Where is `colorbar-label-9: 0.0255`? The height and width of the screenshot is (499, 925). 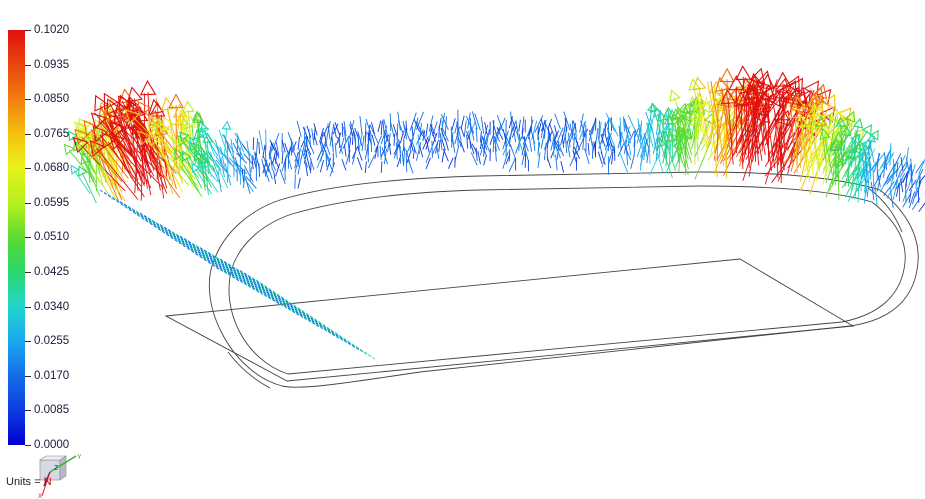 colorbar-label-9: 0.0255 is located at coordinates (52, 341).